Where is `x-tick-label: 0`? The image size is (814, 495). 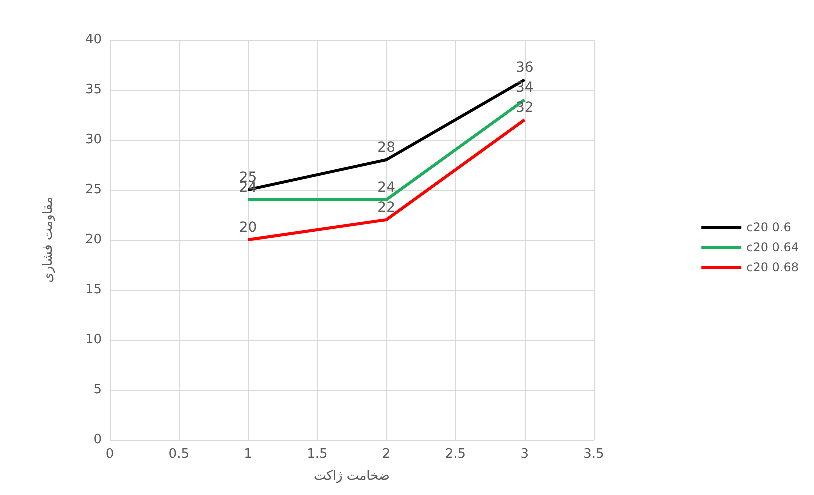 x-tick-label: 0 is located at coordinates (110, 454).